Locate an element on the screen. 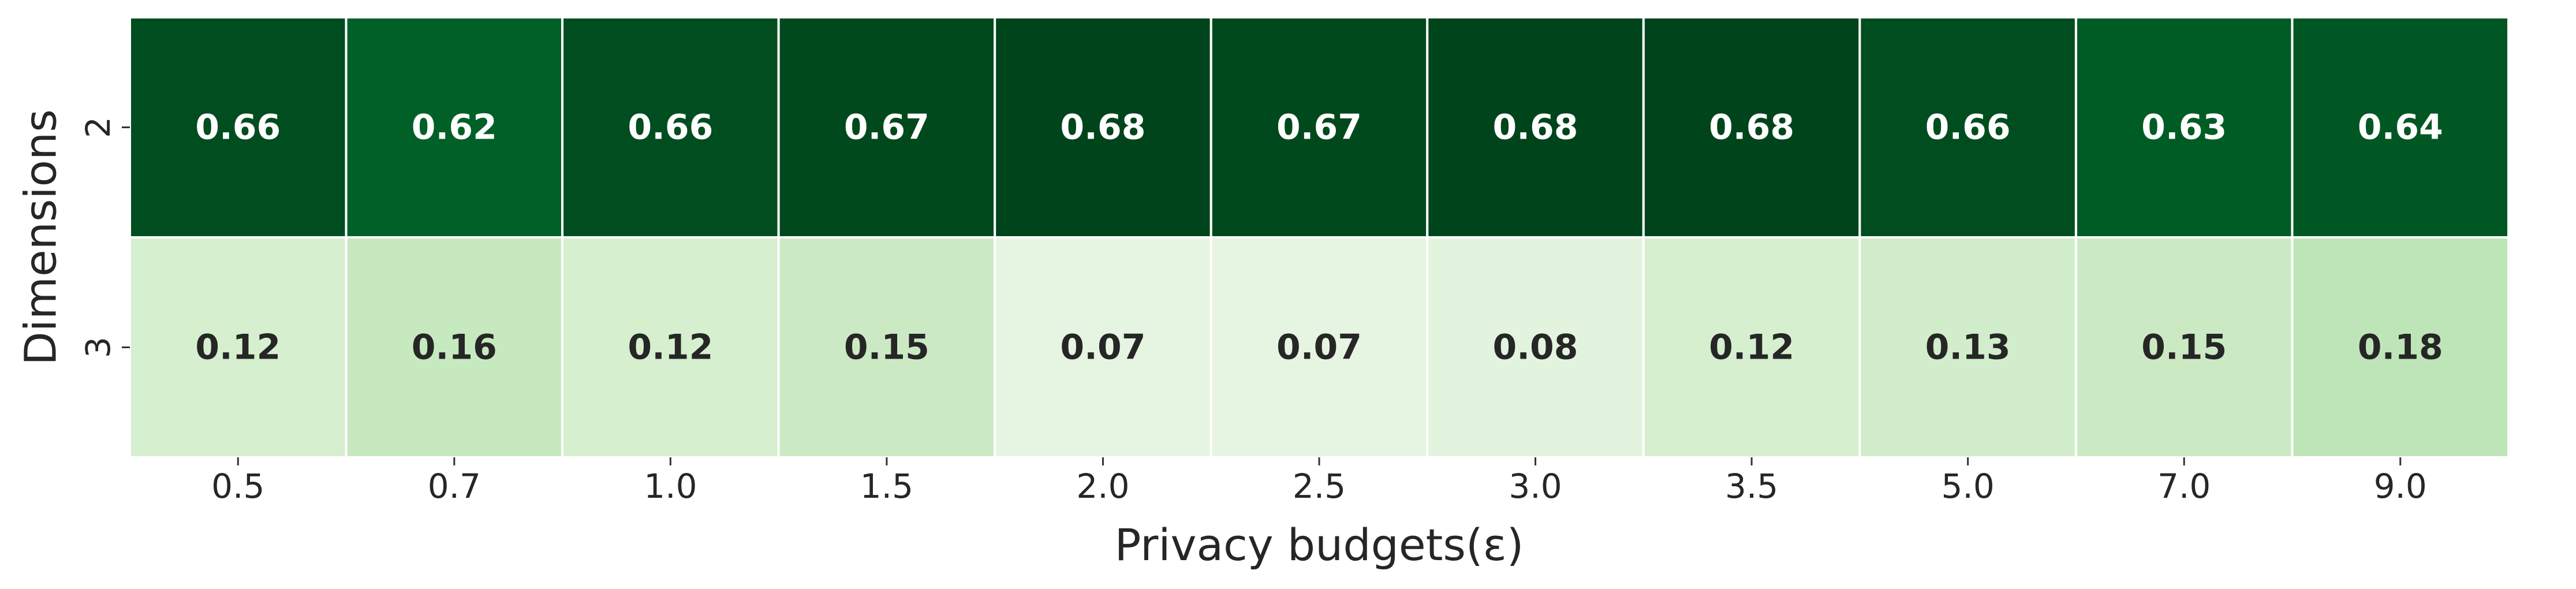  x-axis-label: Privacy budgets(ε) is located at coordinates (1319, 545).